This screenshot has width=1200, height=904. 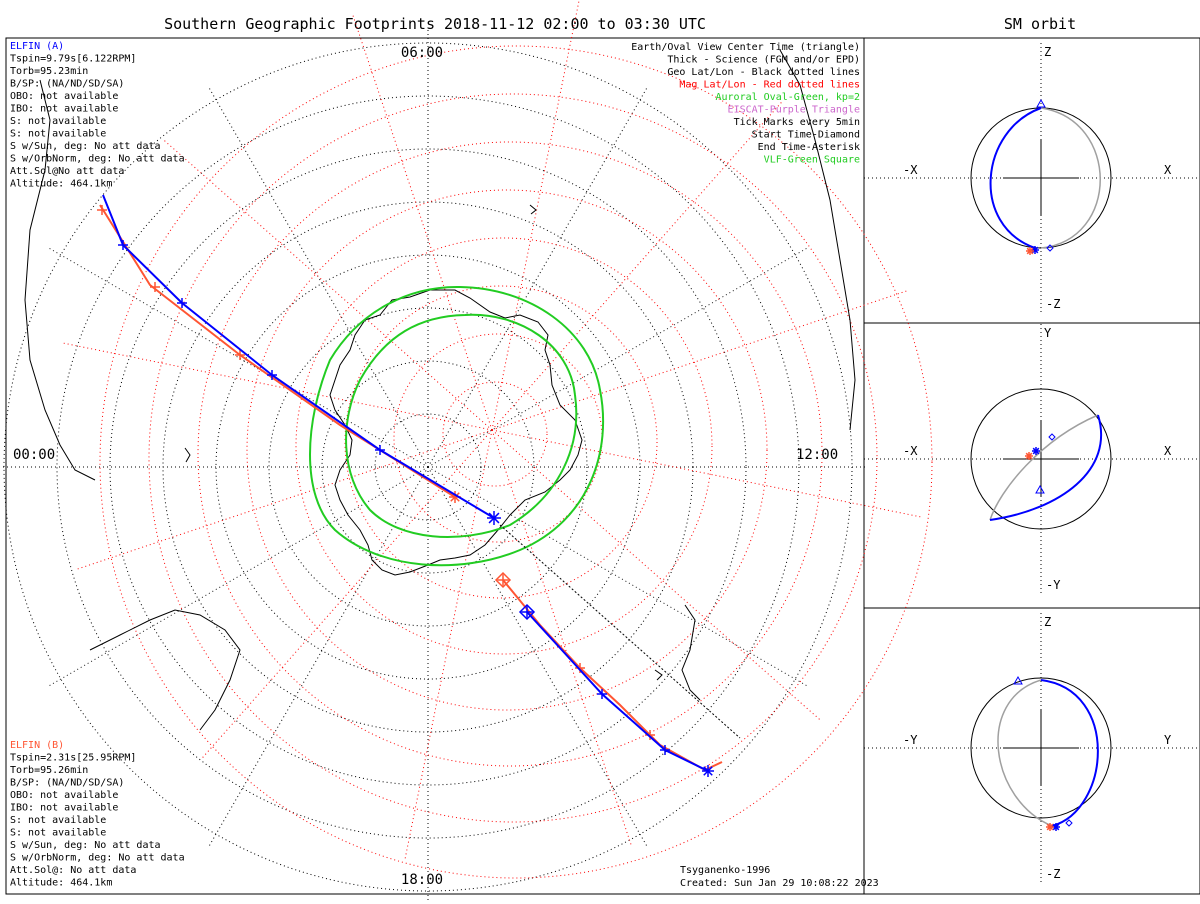 What do you see at coordinates (1040, 24) in the screenshot?
I see `orbit-title: SM orbit` at bounding box center [1040, 24].